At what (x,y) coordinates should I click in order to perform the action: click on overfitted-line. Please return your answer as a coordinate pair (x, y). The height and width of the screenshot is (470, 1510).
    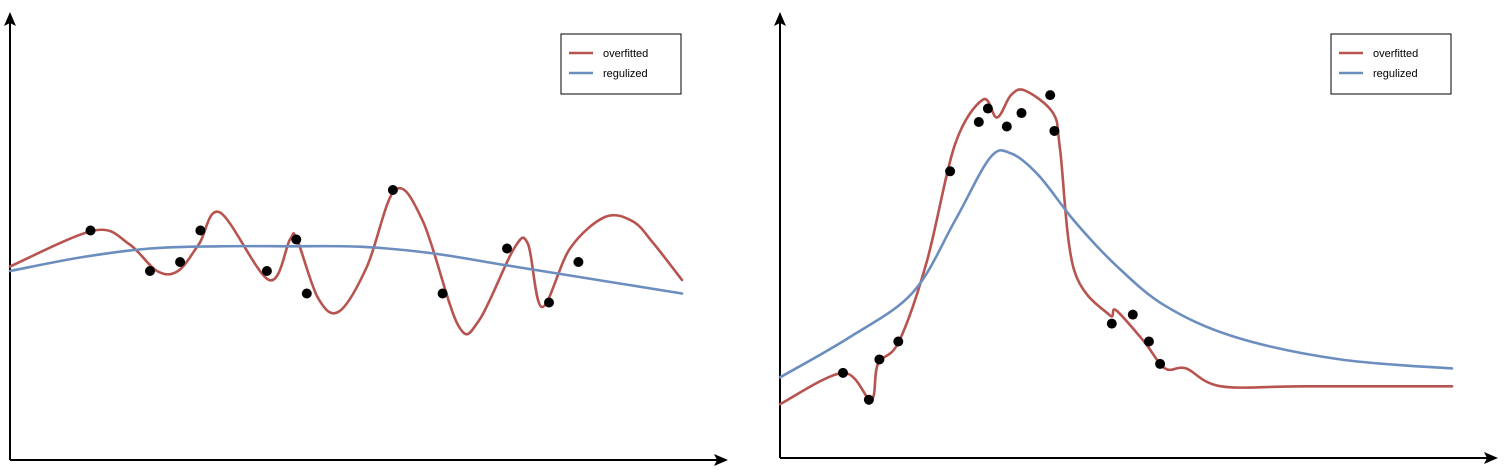
    Looking at the image, I should click on (346, 261).